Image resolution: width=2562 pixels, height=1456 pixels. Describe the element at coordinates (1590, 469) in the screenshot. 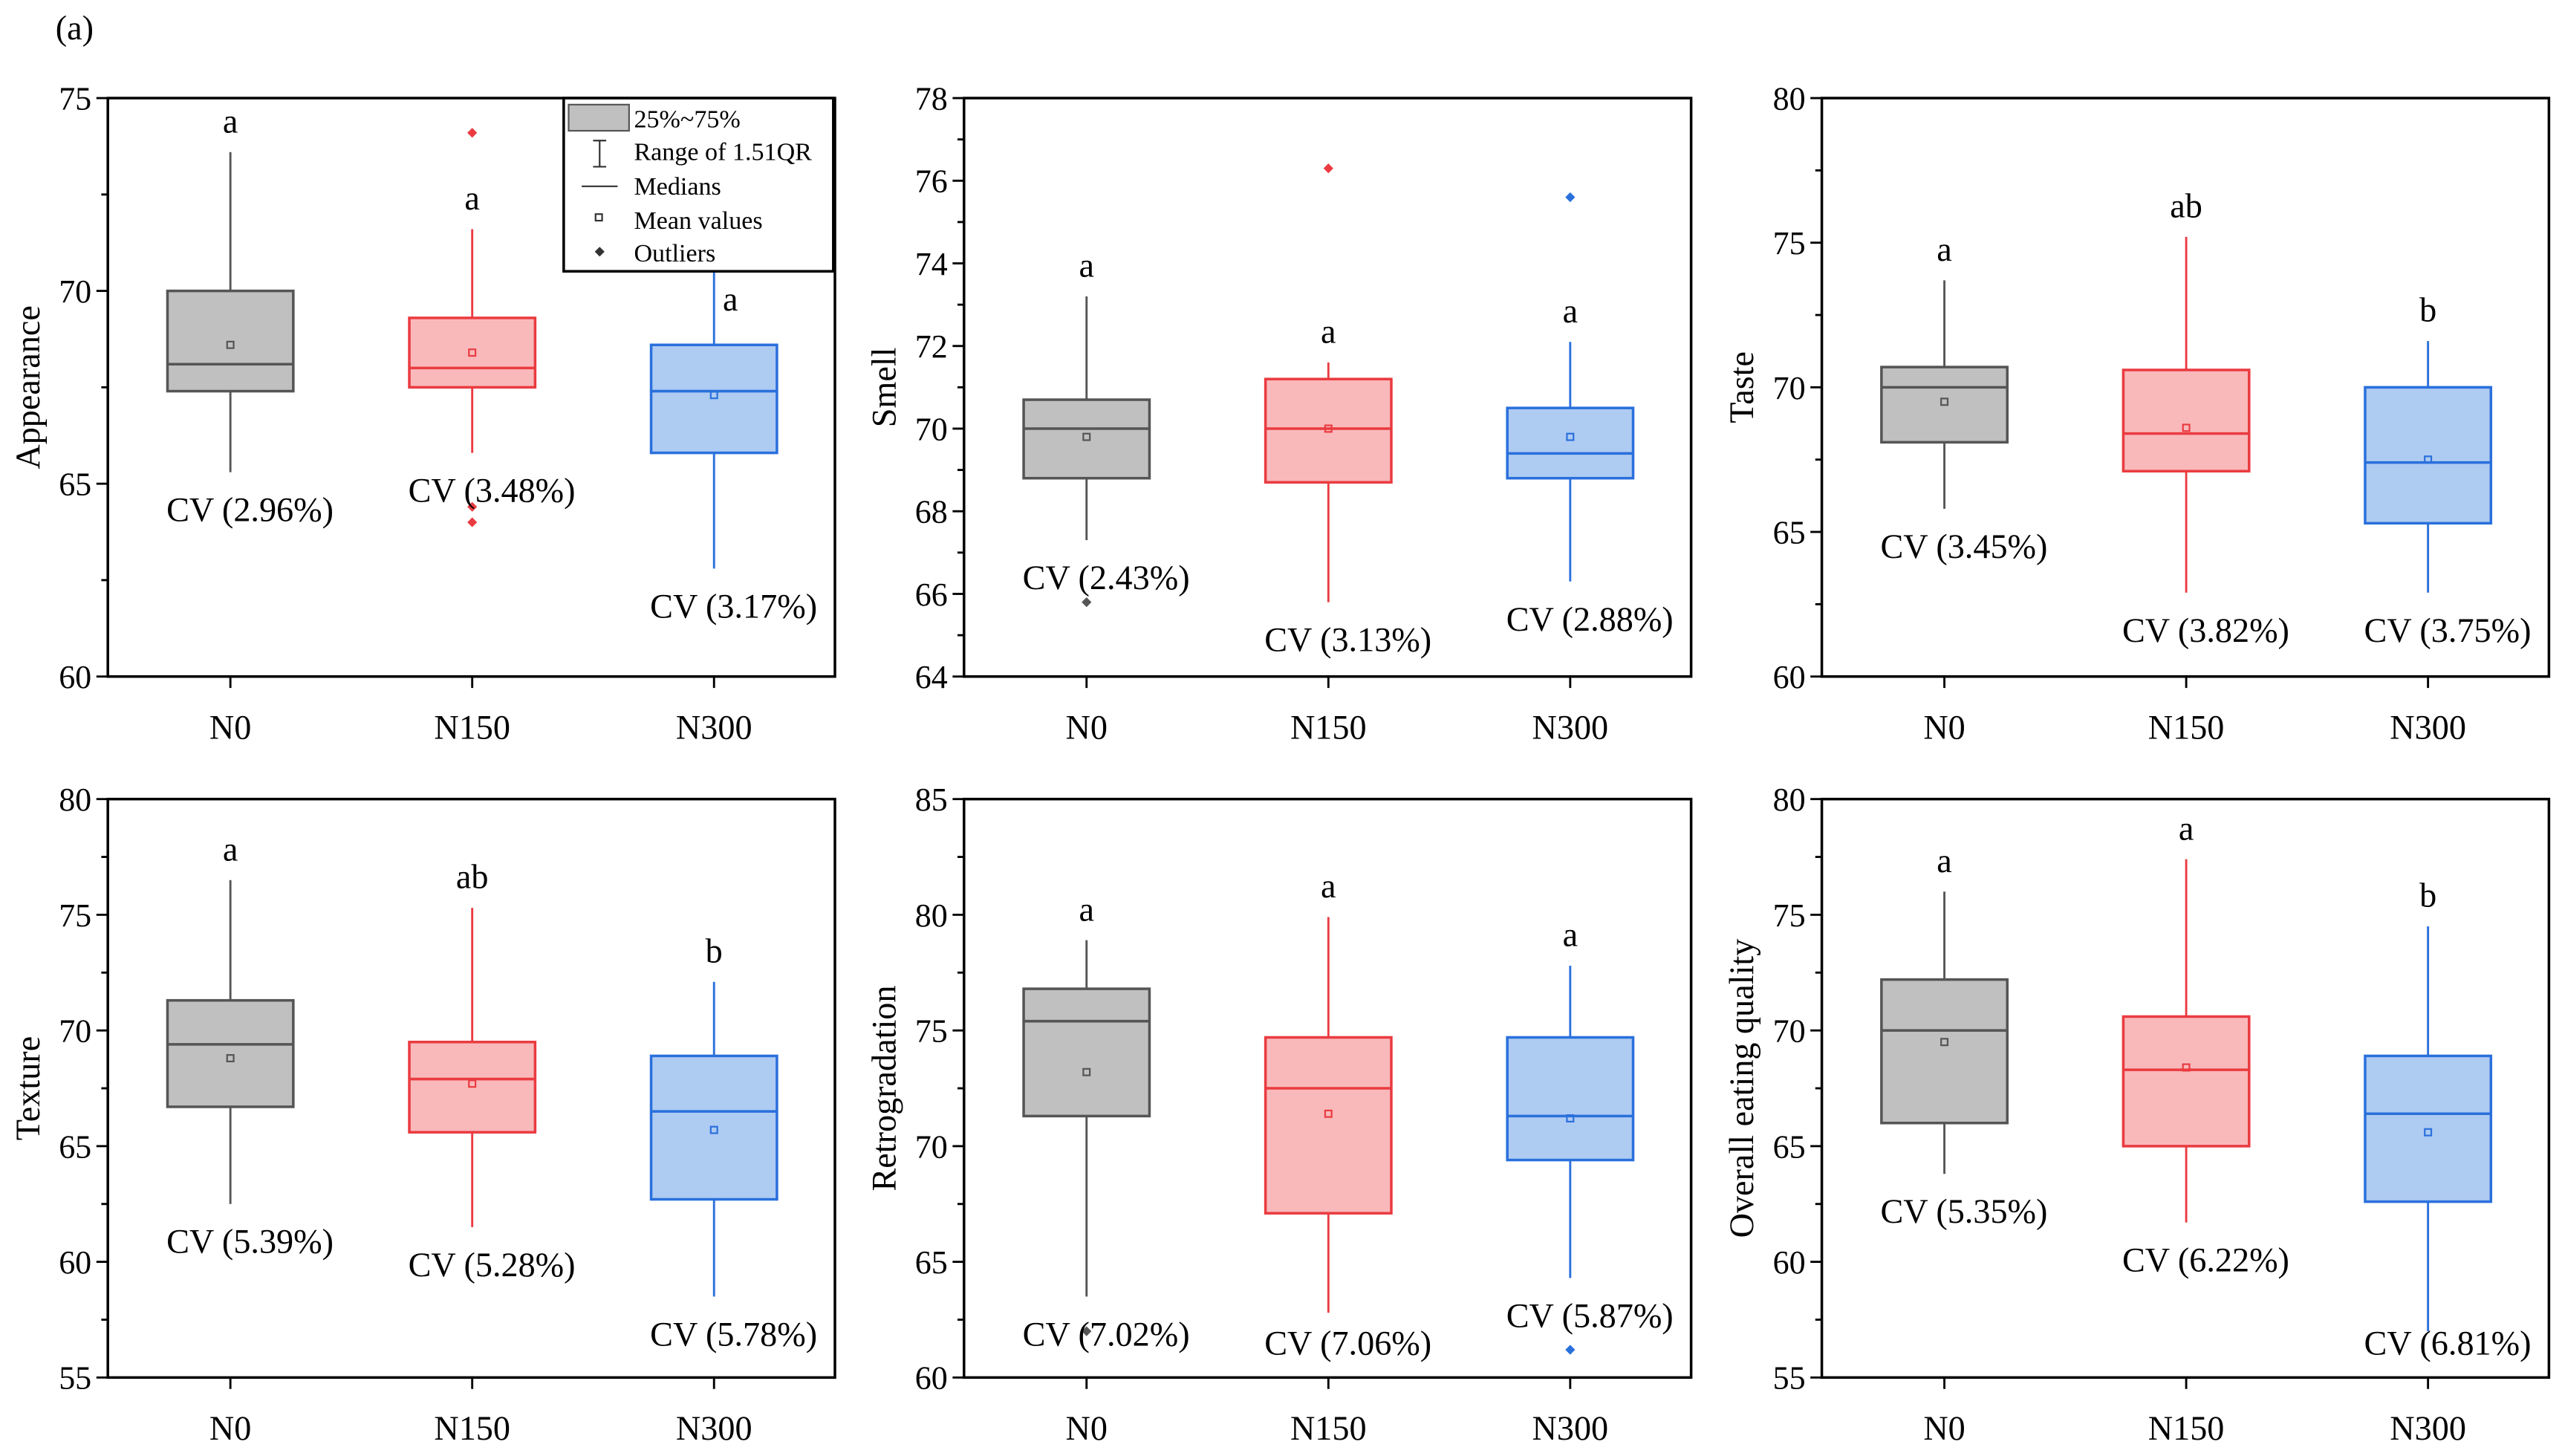

I see `box-n300: N300 a CV (2.88%)` at that location.